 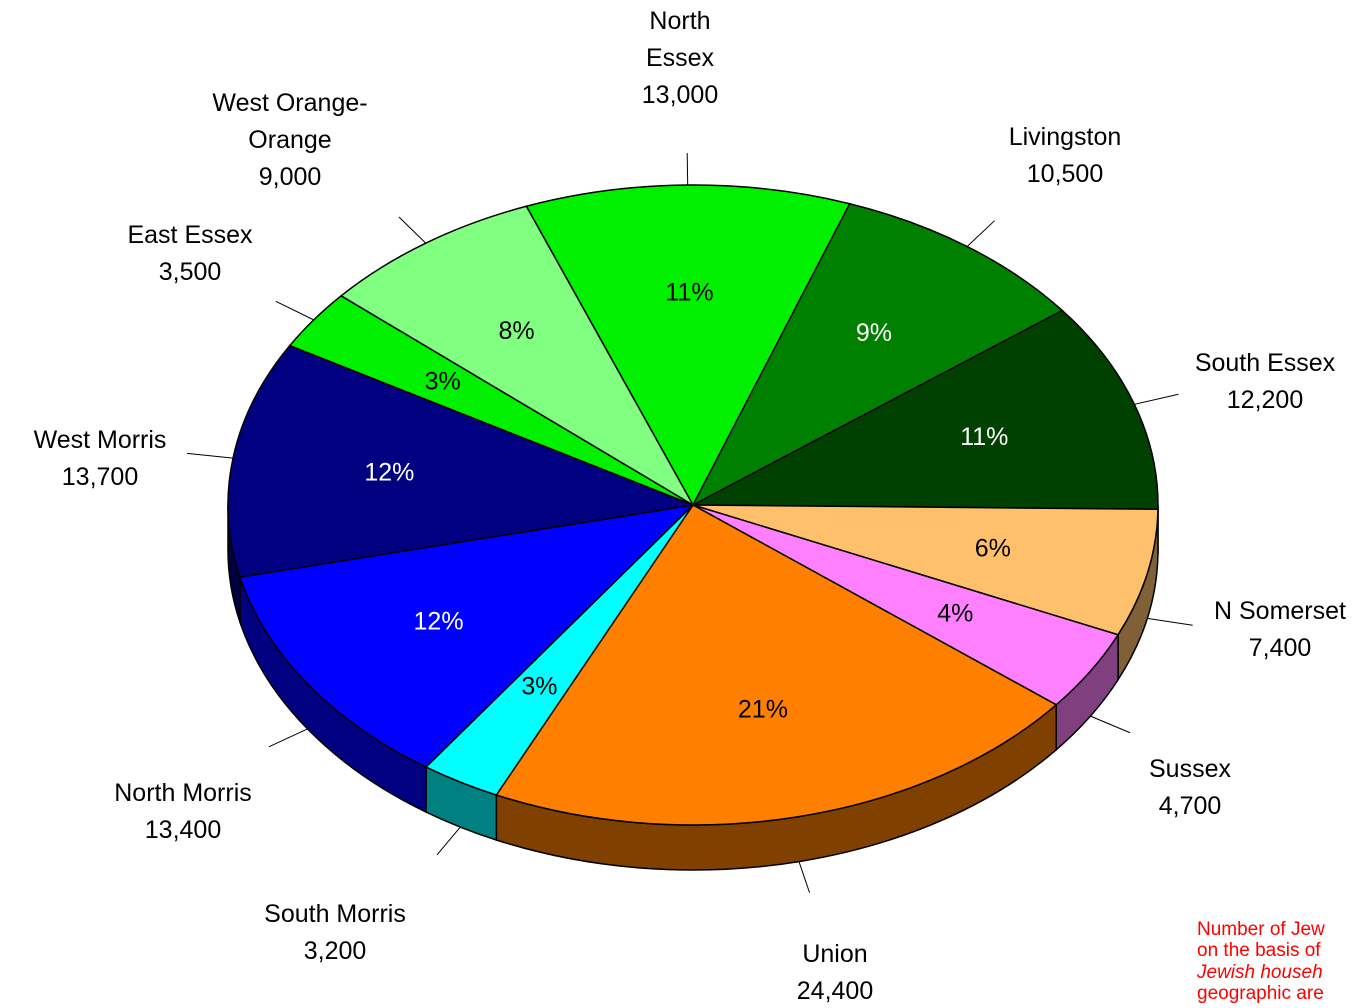 What do you see at coordinates (1265, 381) in the screenshot?
I see `category-label: South Essex 12,200` at bounding box center [1265, 381].